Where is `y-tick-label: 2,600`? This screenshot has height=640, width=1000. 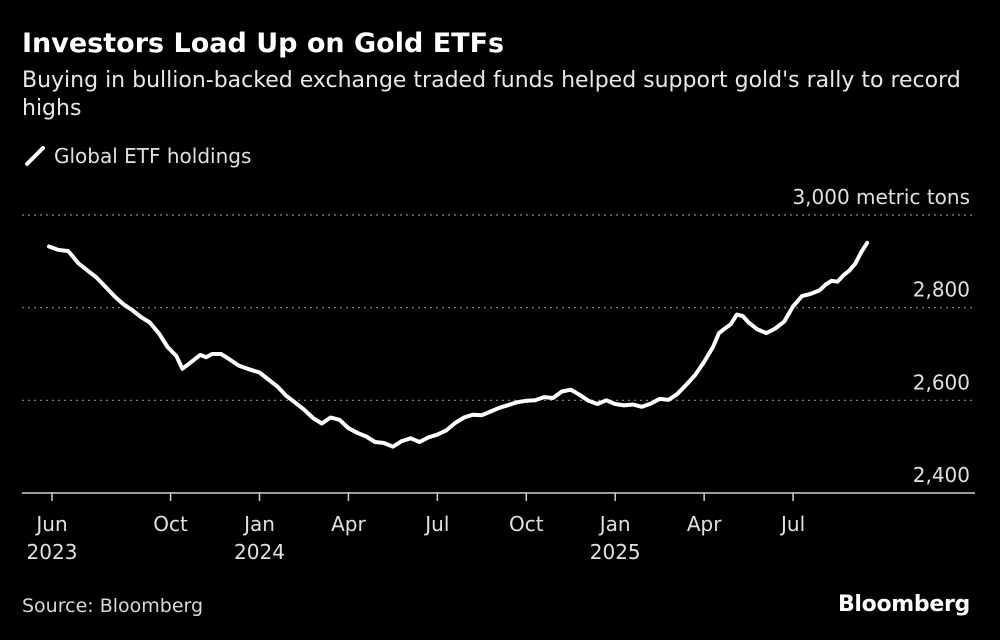
y-tick-label: 2,600 is located at coordinates (941, 382).